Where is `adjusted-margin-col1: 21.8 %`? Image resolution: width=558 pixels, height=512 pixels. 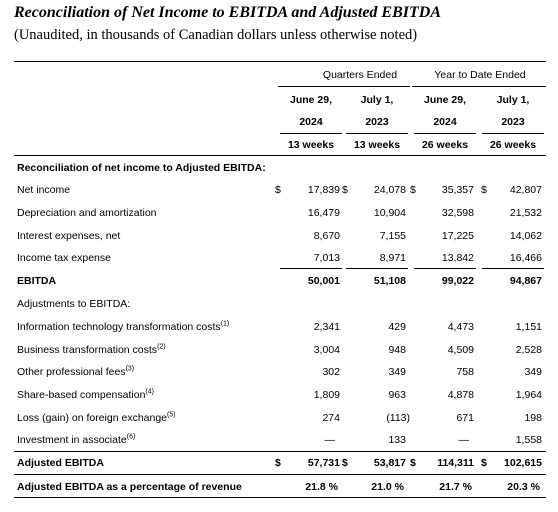
adjusted-margin-col1: 21.8 % is located at coordinates (321, 487).